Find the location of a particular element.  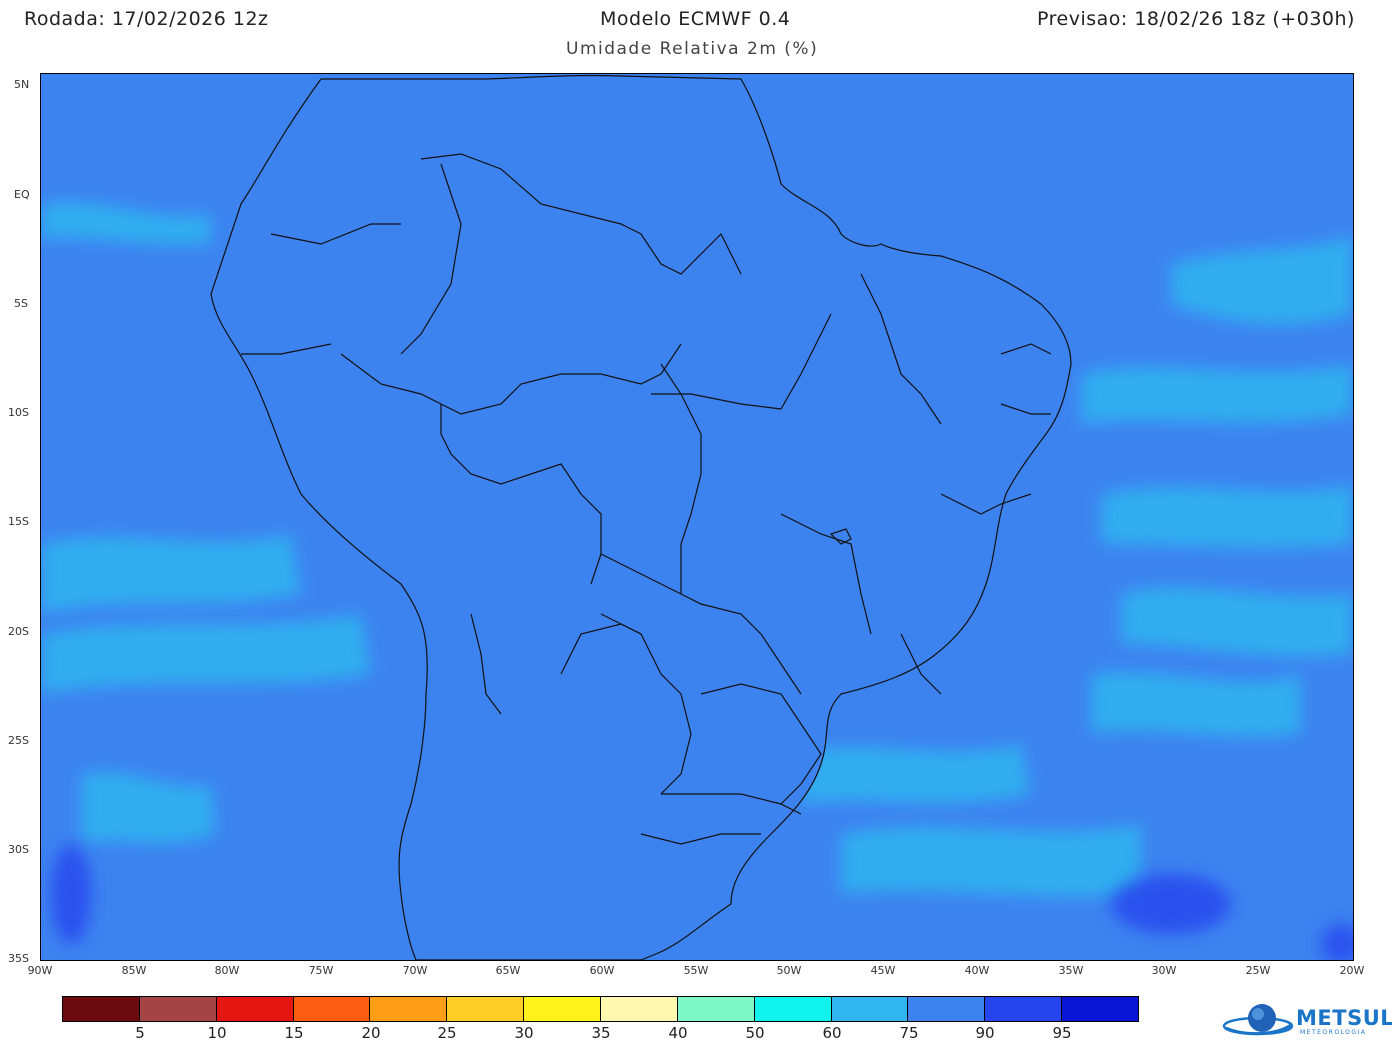

logo-tagline: METEOROLOGIA is located at coordinates (1333, 1032).